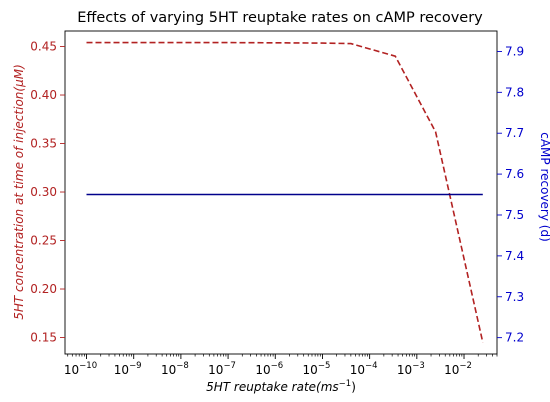  Describe the element at coordinates (43, 144) in the screenshot. I see `y-left-tick-label: 0.35` at that location.